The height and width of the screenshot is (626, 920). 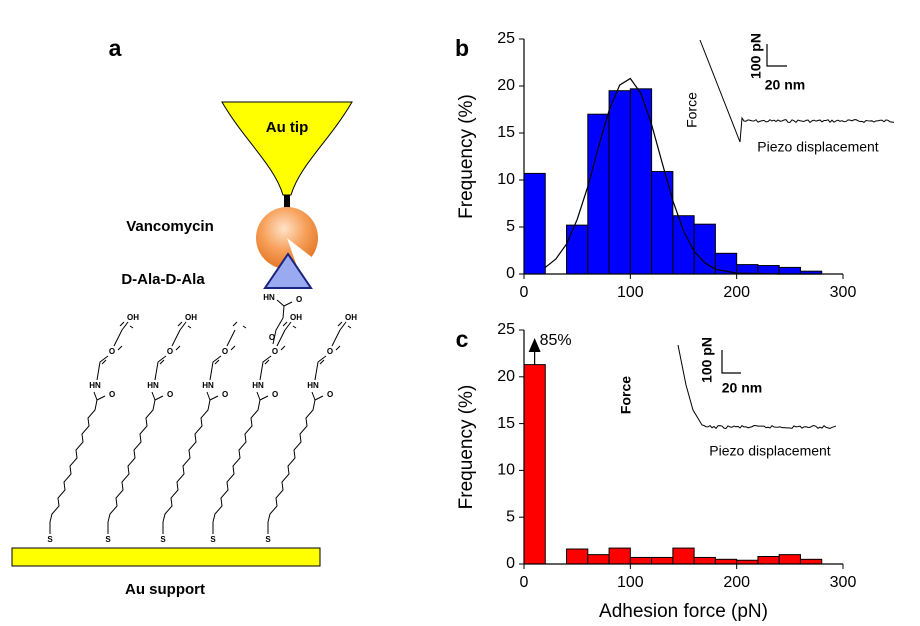 What do you see at coordinates (683, 176) in the screenshot?
I see `fit-curve` at bounding box center [683, 176].